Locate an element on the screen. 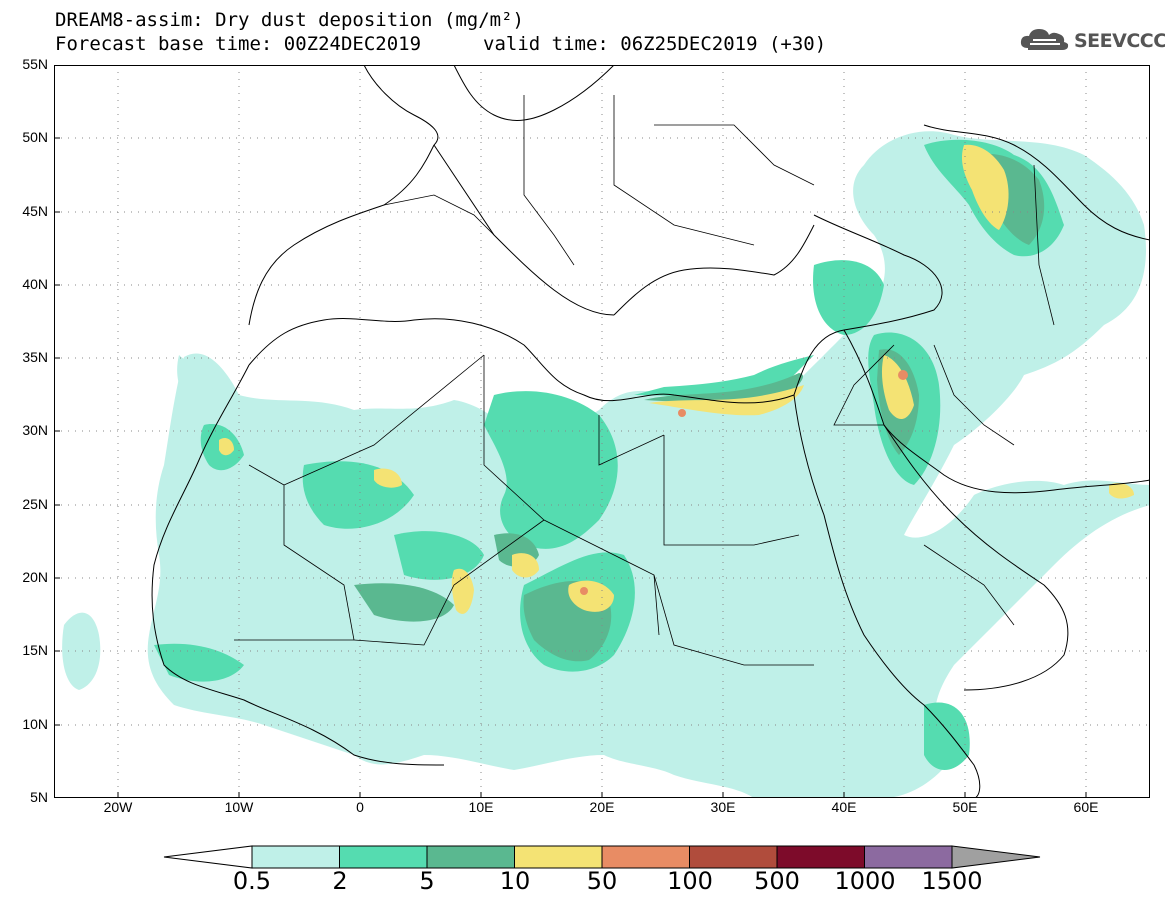 The image size is (1165, 907). lon-label: 0 is located at coordinates (360, 807).